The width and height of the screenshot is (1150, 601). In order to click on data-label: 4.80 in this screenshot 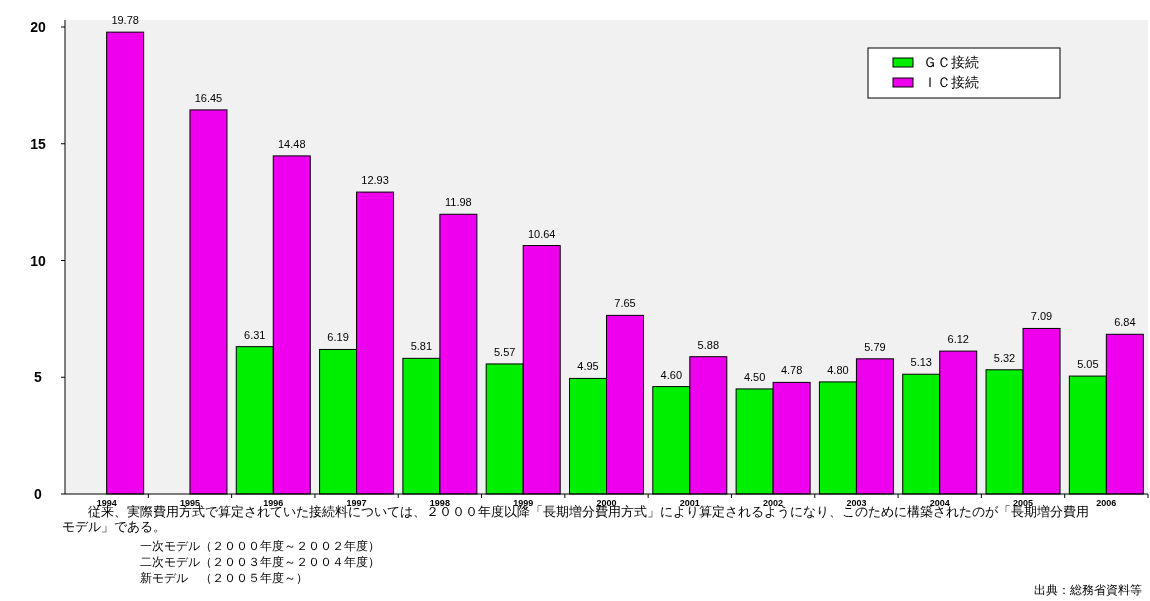, I will do `click(838, 369)`.